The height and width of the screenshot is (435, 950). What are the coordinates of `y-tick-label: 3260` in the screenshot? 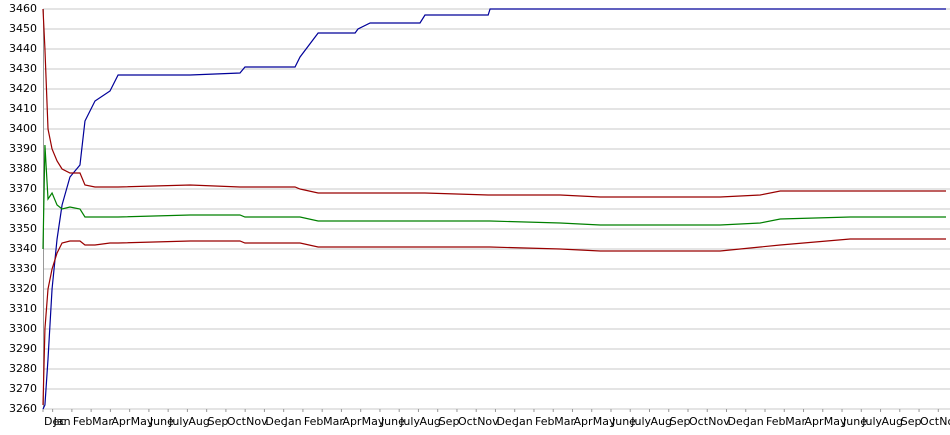 It's located at (23, 408).